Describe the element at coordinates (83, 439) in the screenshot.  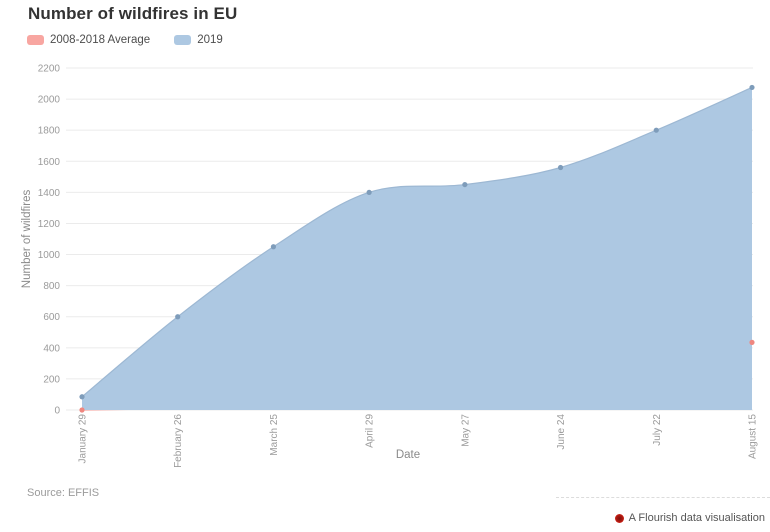
I see `x-tick-label: January 29` at that location.